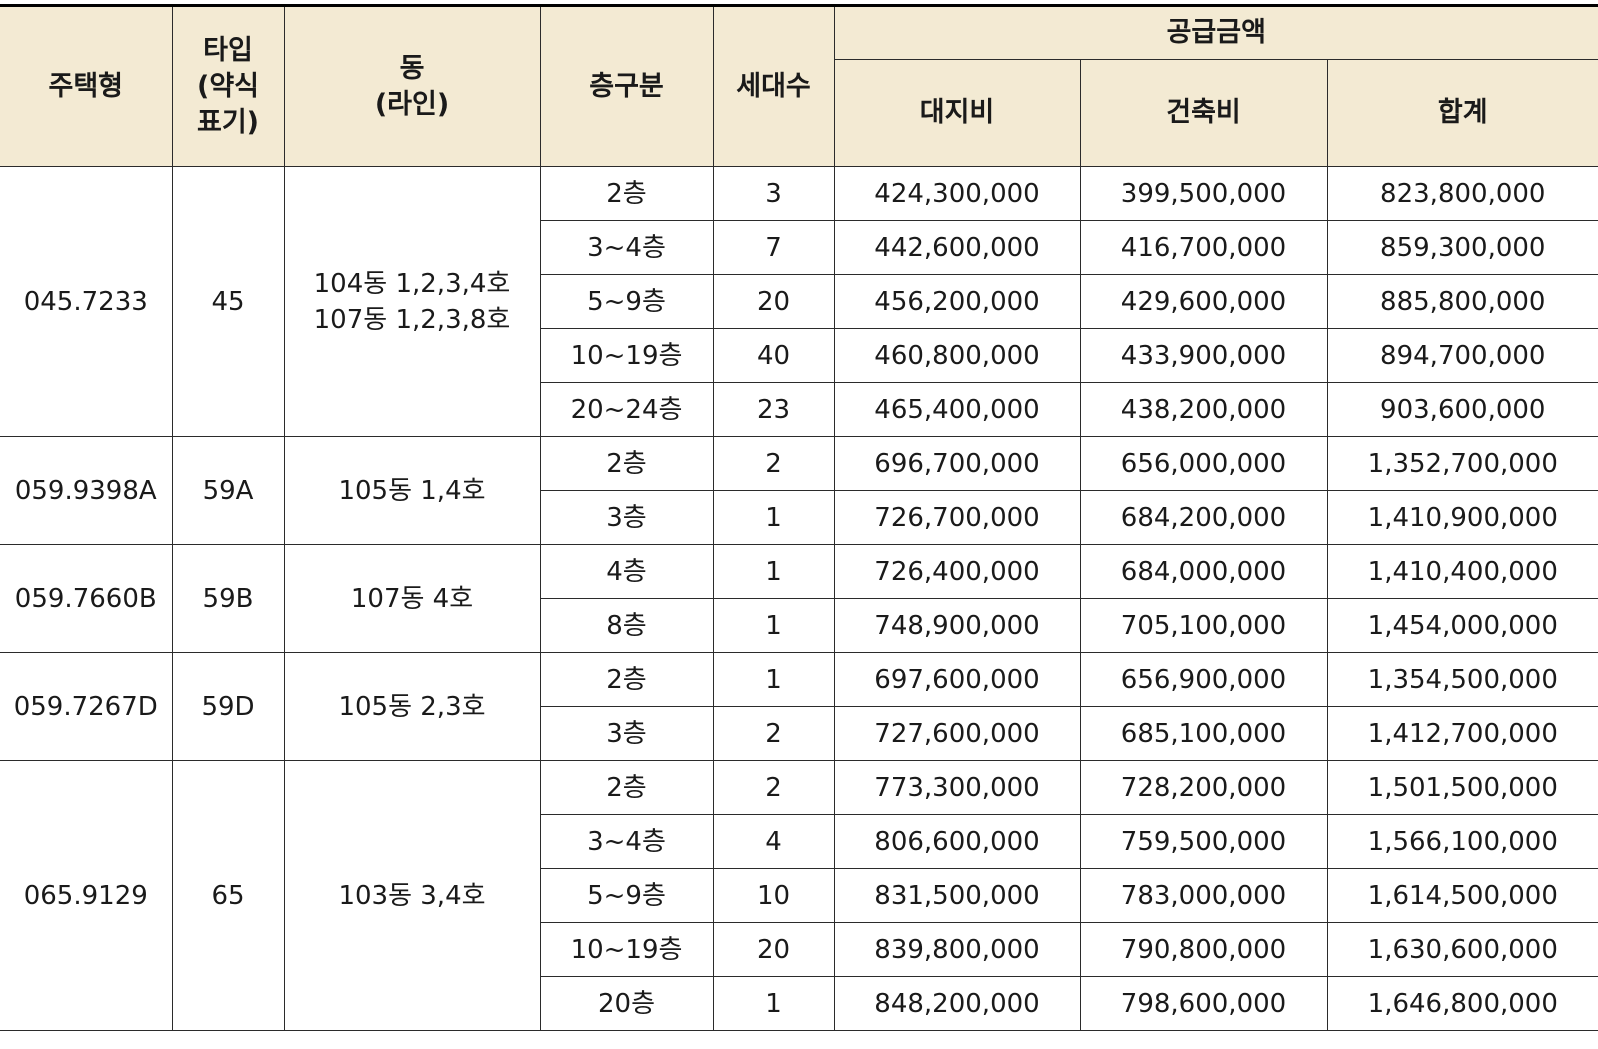 Image resolution: width=1598 pixels, height=1049 pixels. I want to click on households-cell: 40, so click(773, 355).